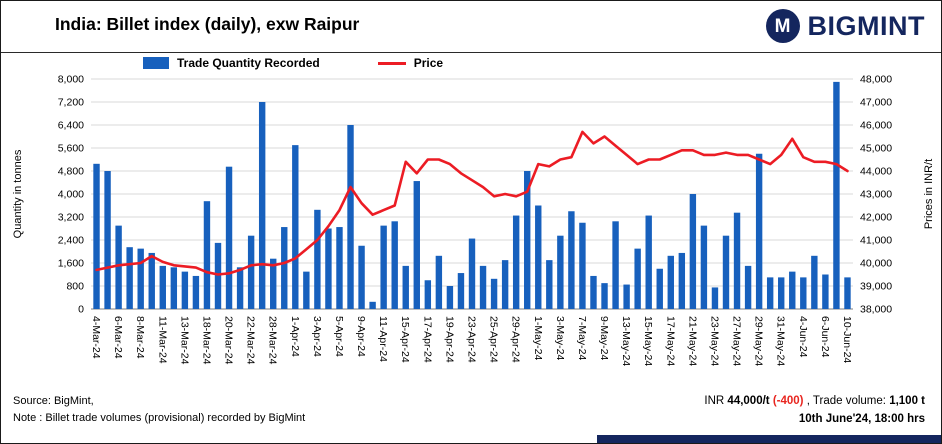 This screenshot has height=444, width=942. Describe the element at coordinates (847, 339) in the screenshot. I see `svg-text: 10-Jun-24` at that location.